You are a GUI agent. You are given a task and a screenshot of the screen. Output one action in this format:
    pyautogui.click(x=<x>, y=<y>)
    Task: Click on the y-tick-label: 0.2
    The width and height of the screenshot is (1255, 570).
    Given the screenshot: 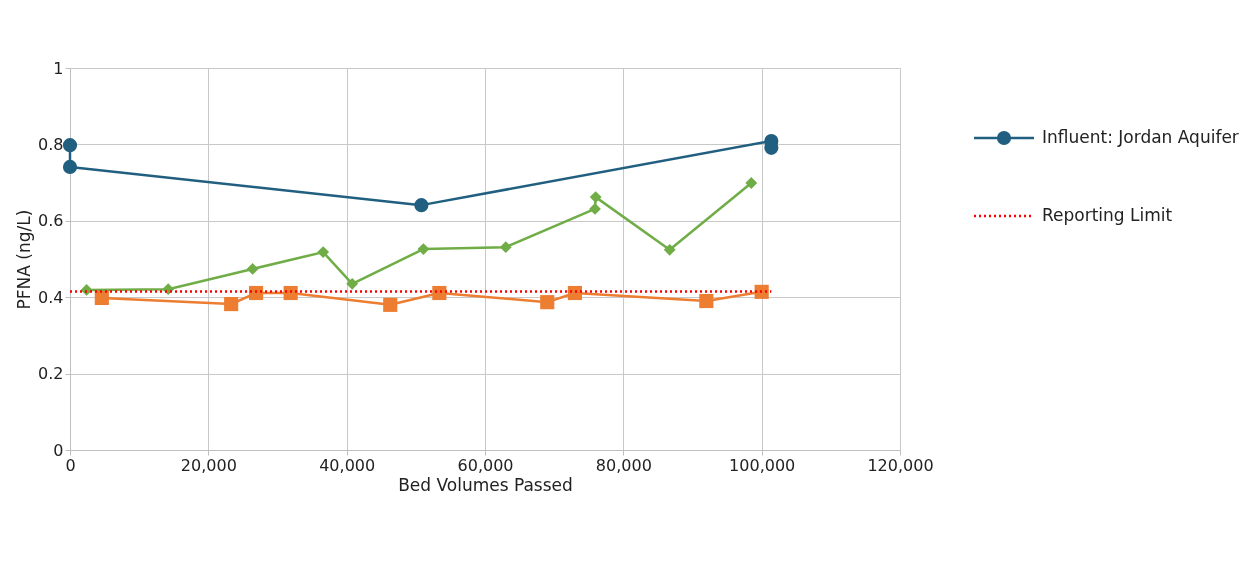 What is the action you would take?
    pyautogui.click(x=51, y=374)
    